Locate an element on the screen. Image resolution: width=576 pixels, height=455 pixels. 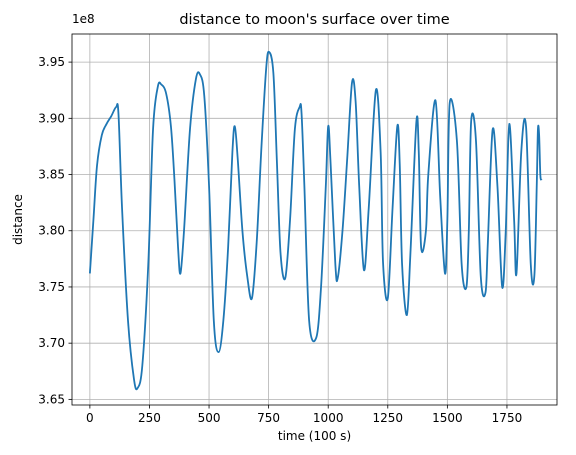
y-axis-ticks: 3.65 3.70 3.75 3.80 3.85 3.90 3.95 is located at coordinates (55, 230).